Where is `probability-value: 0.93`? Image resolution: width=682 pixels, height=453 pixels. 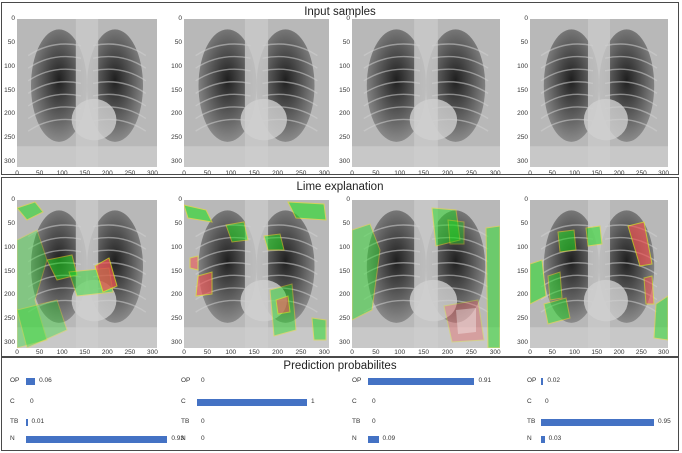
probability-value: 0.93 is located at coordinates (178, 438).